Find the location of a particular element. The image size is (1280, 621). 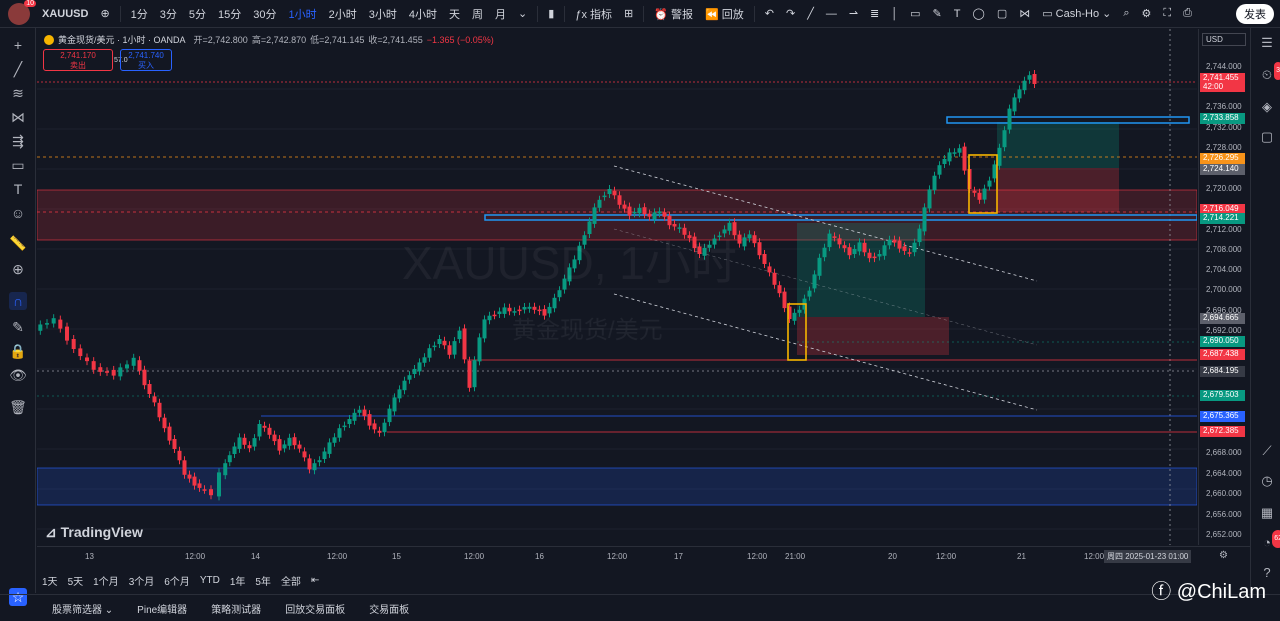

emoji-icon: ☺ is located at coordinates (18, 213).